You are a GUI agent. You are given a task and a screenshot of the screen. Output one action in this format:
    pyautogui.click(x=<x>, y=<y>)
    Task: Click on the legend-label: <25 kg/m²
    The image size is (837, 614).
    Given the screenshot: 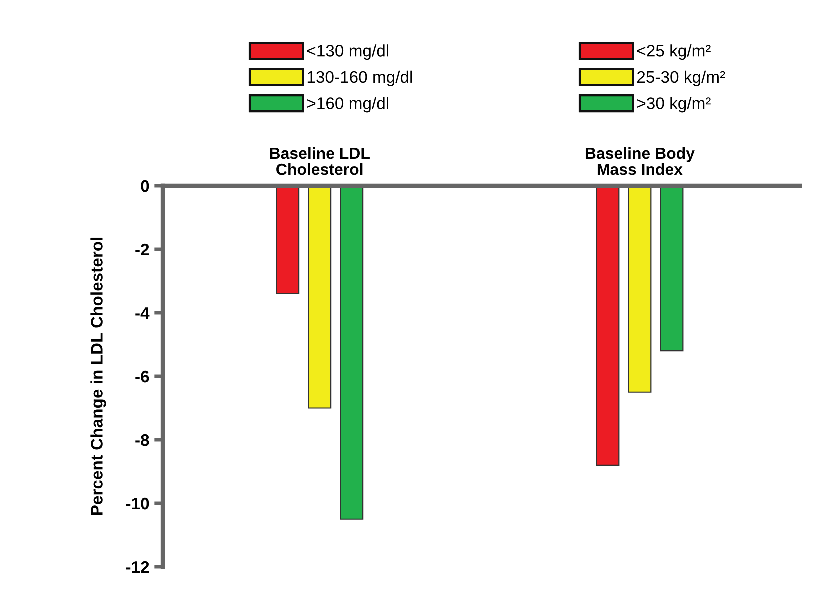 What is the action you would take?
    pyautogui.click(x=674, y=52)
    